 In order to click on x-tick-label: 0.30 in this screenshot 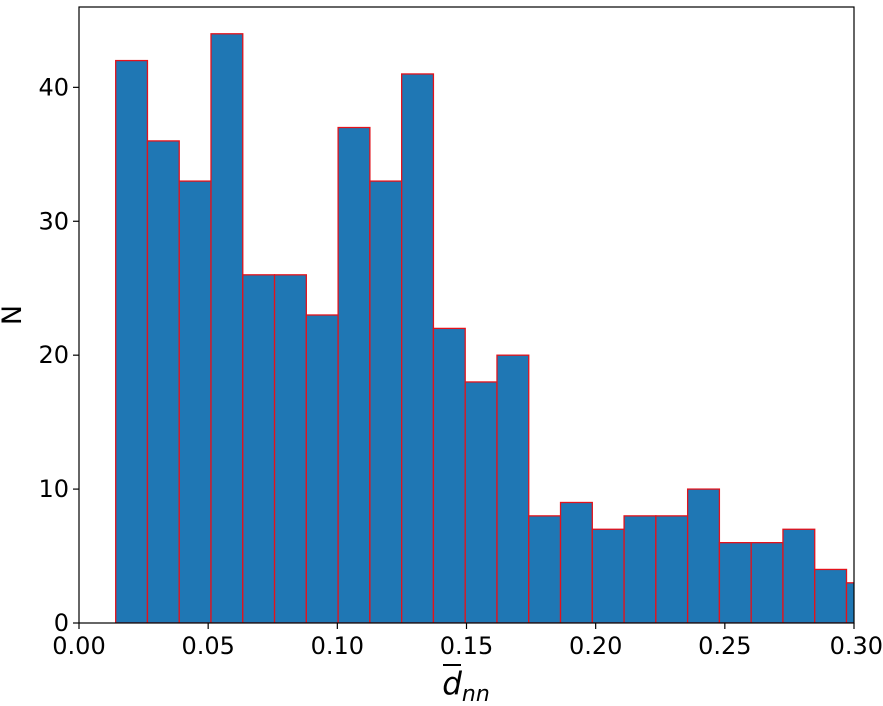, I will do `click(856, 646)`.